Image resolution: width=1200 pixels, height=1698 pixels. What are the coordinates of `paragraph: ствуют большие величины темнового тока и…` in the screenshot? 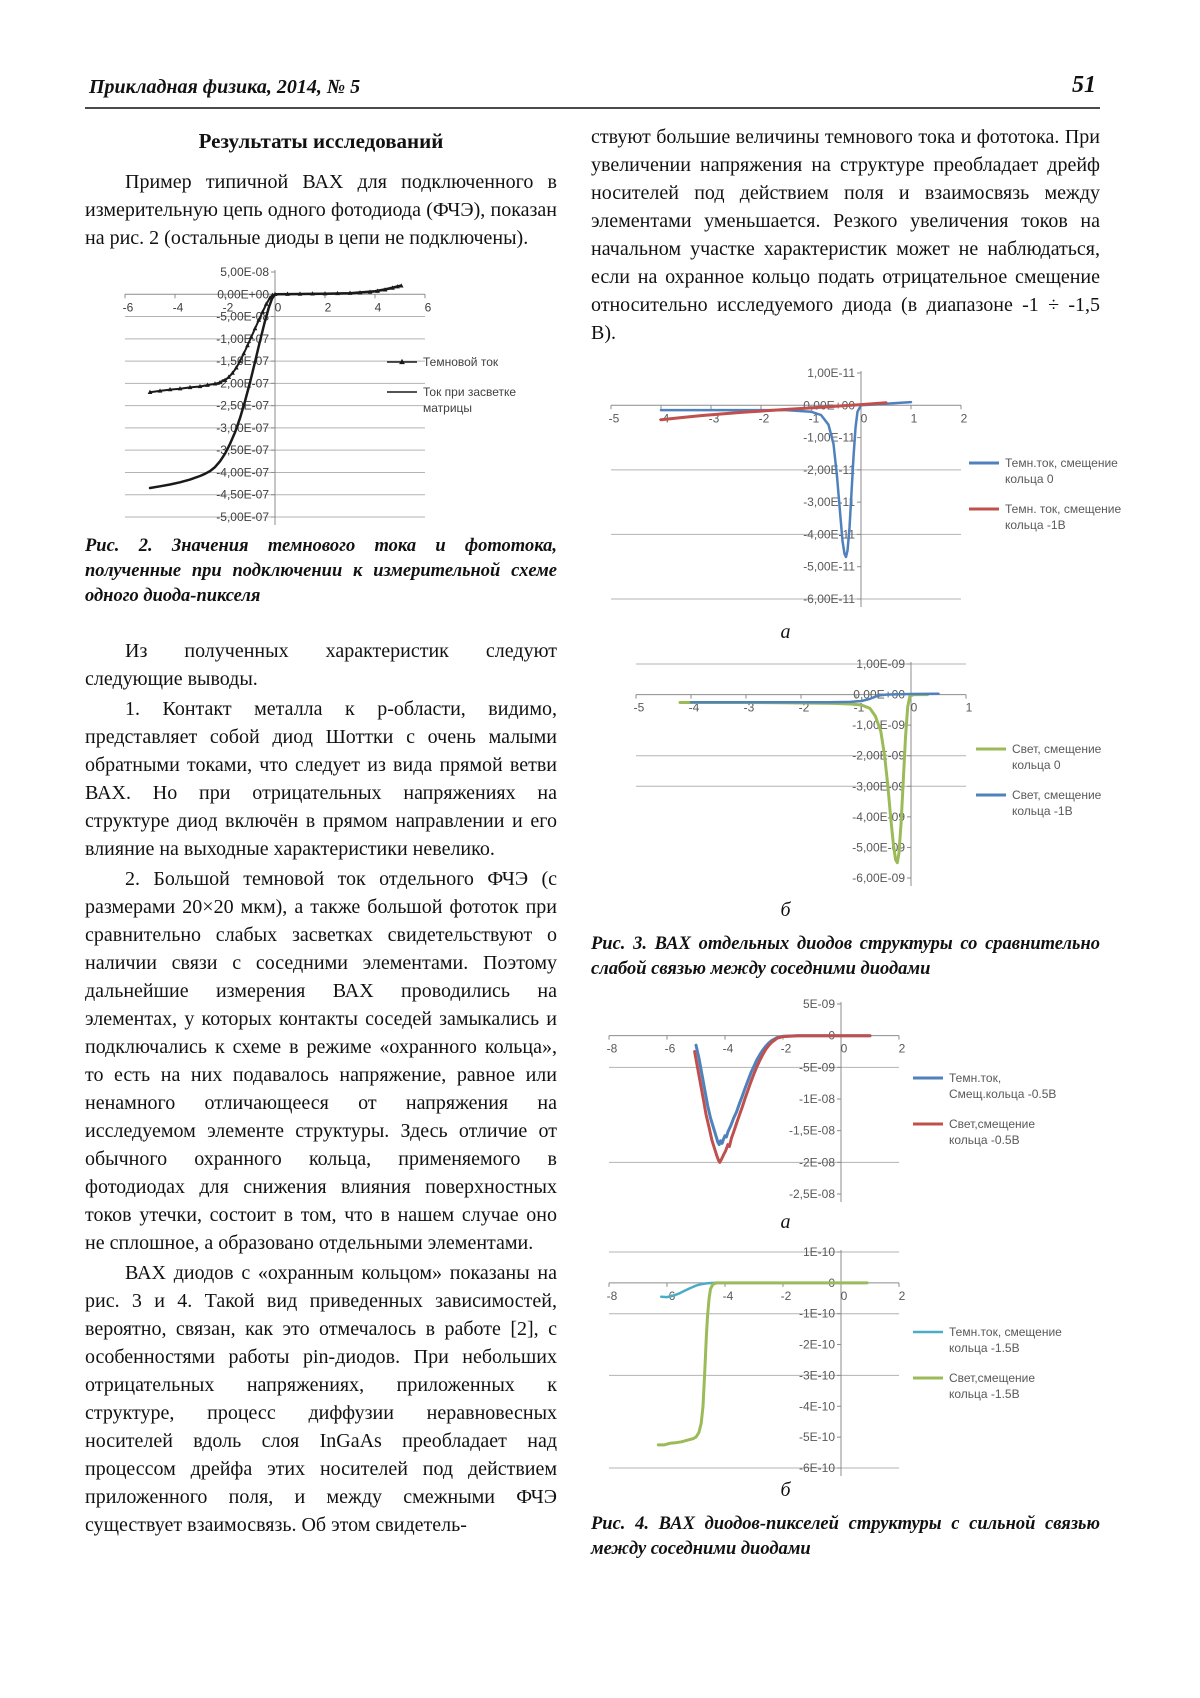 It's located at (845, 235).